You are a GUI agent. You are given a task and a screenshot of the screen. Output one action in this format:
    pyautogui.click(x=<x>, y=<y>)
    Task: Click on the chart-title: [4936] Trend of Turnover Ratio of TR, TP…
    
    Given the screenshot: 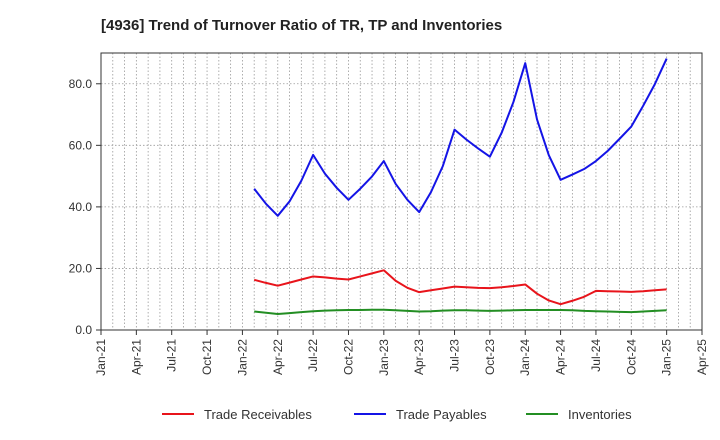 What is the action you would take?
    pyautogui.click(x=301, y=25)
    